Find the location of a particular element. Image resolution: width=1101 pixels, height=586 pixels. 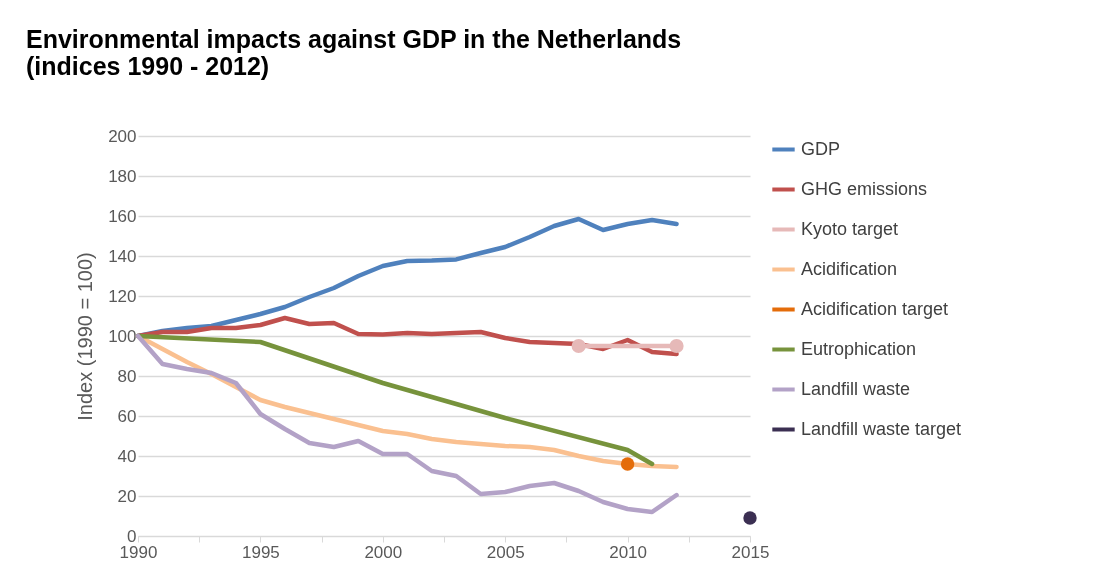

legend-label: Kyoto target is located at coordinates (850, 228).